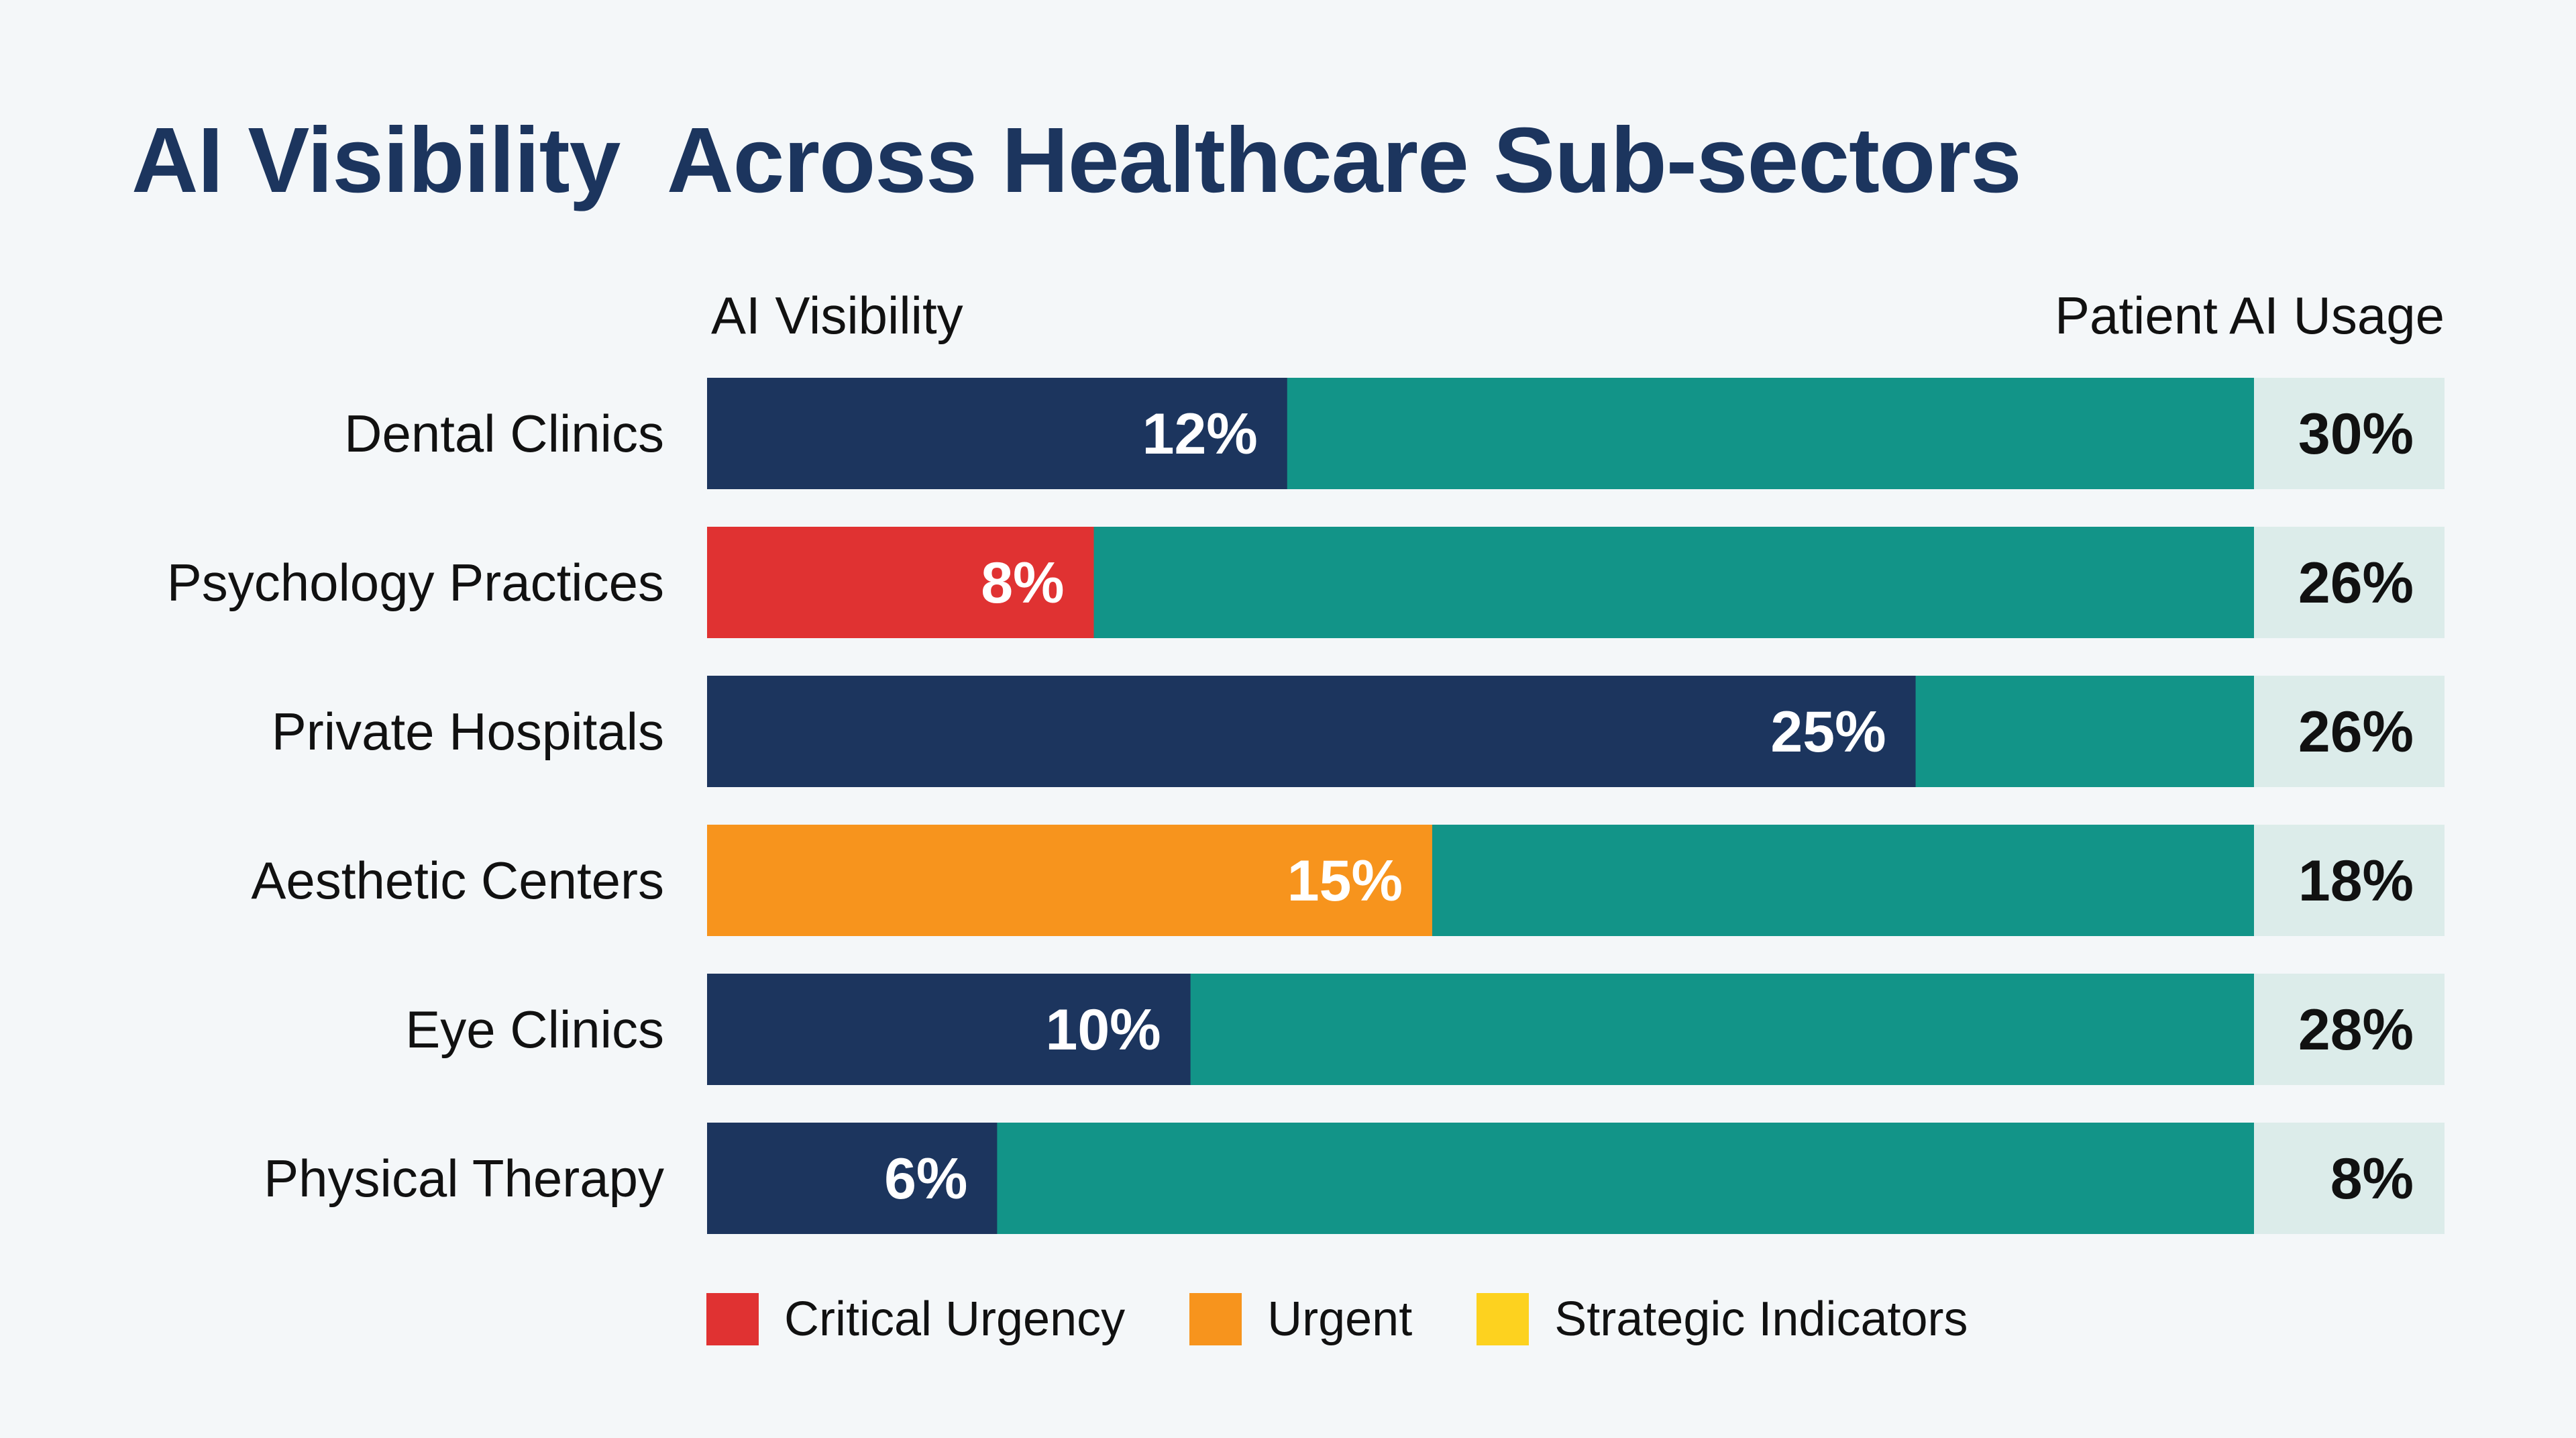 This screenshot has height=1438, width=2576. I want to click on legend-label: Critical Urgency, so click(955, 1319).